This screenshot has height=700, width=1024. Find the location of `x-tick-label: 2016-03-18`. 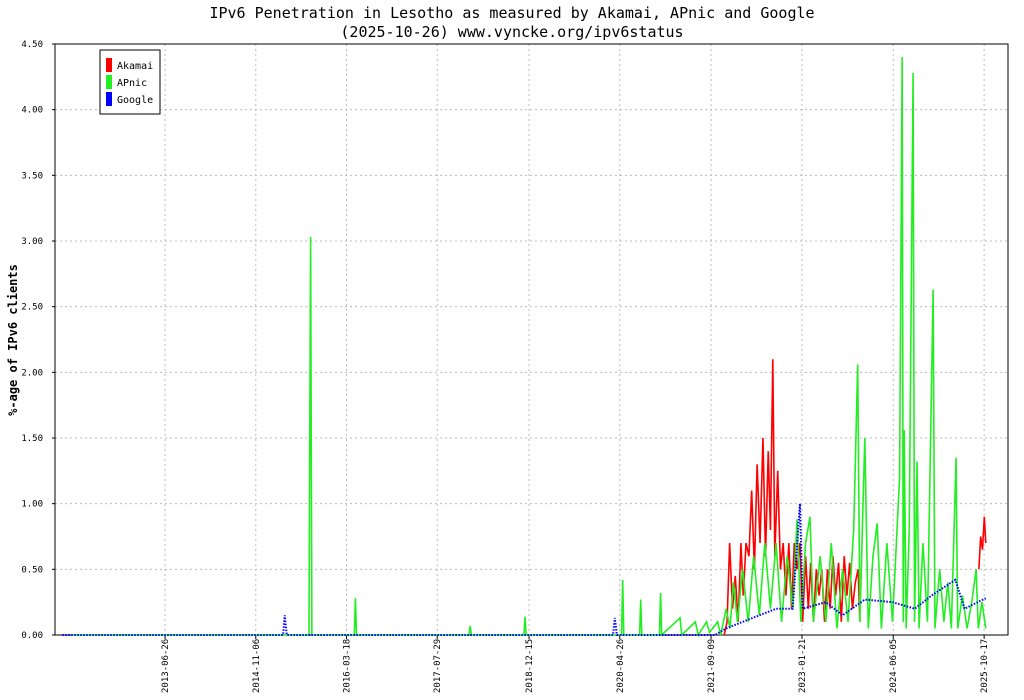

x-tick-label: 2016-03-18 is located at coordinates (347, 666).